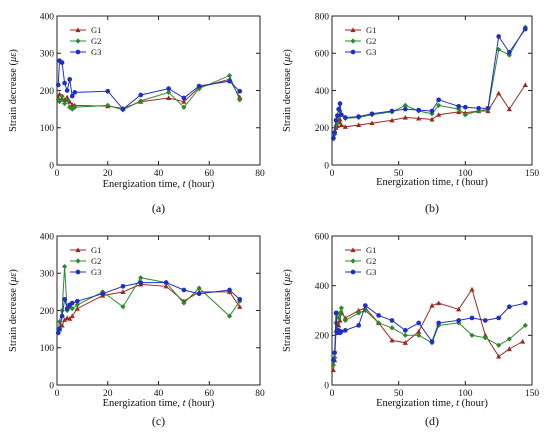 The height and width of the screenshot is (437, 550). Describe the element at coordinates (532, 394) in the screenshot. I see `x-tick-label: 150` at that location.